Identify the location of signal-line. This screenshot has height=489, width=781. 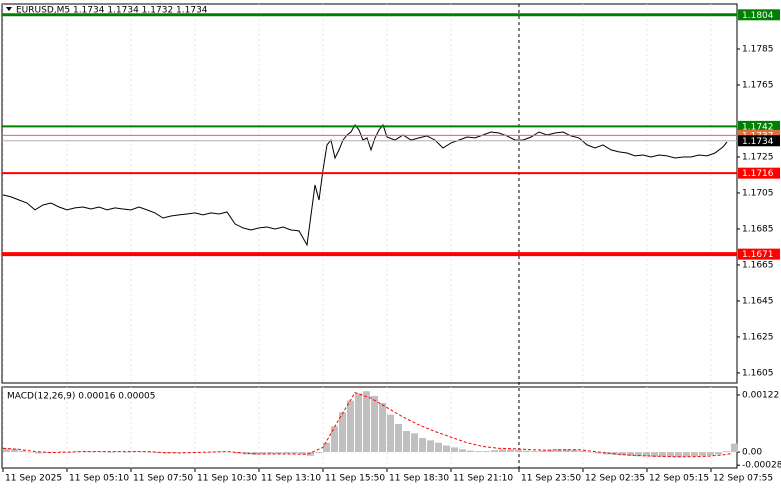
(367, 424).